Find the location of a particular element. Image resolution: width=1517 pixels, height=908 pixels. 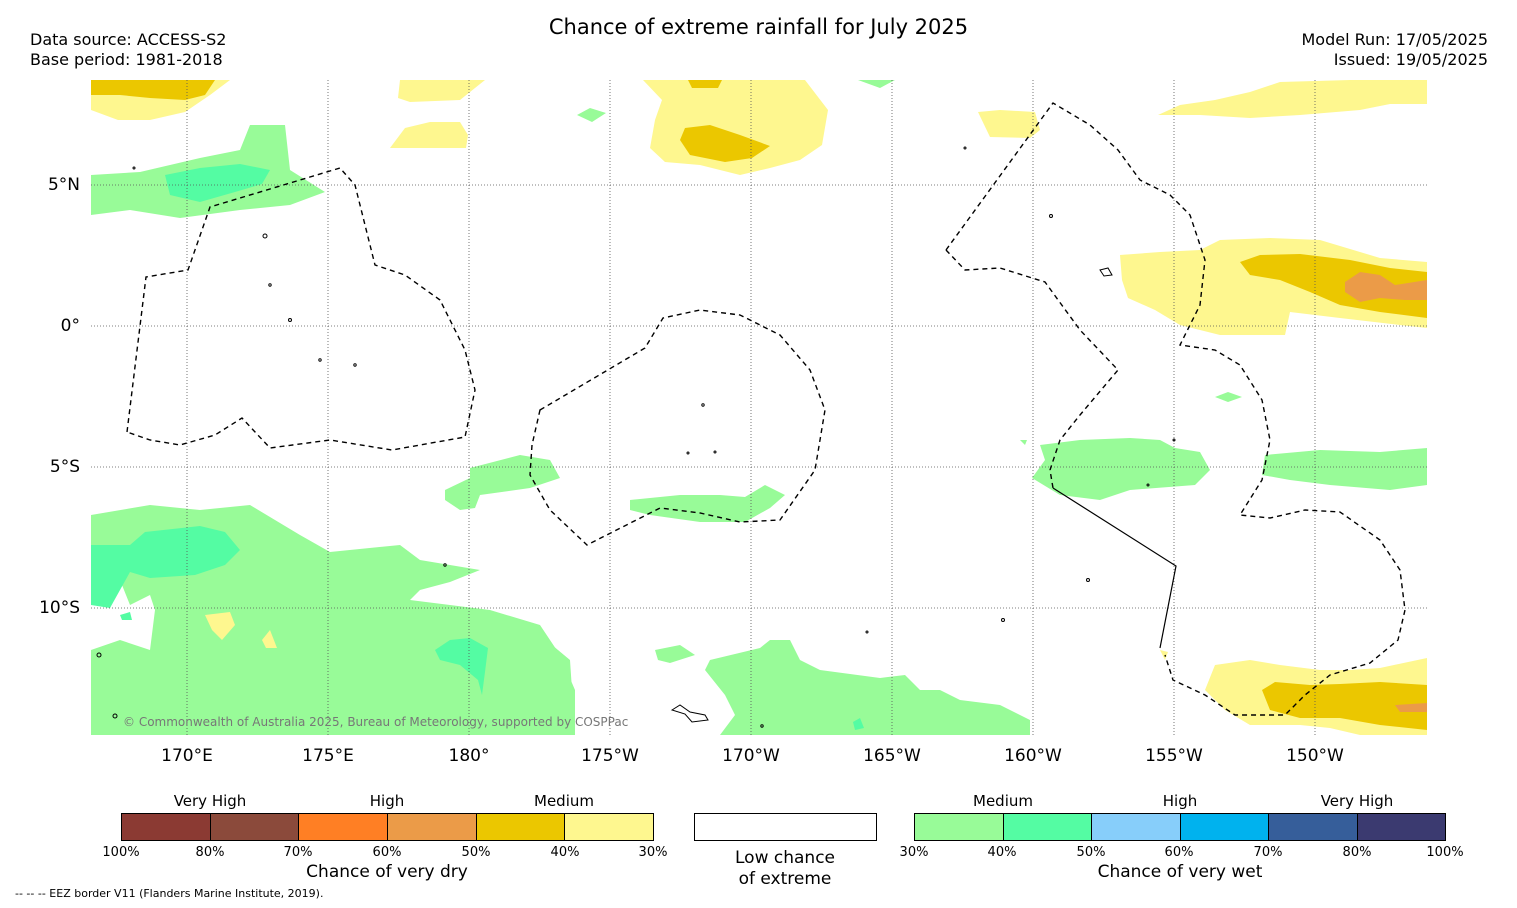

lon-label-170w: 170°W is located at coordinates (751, 756).